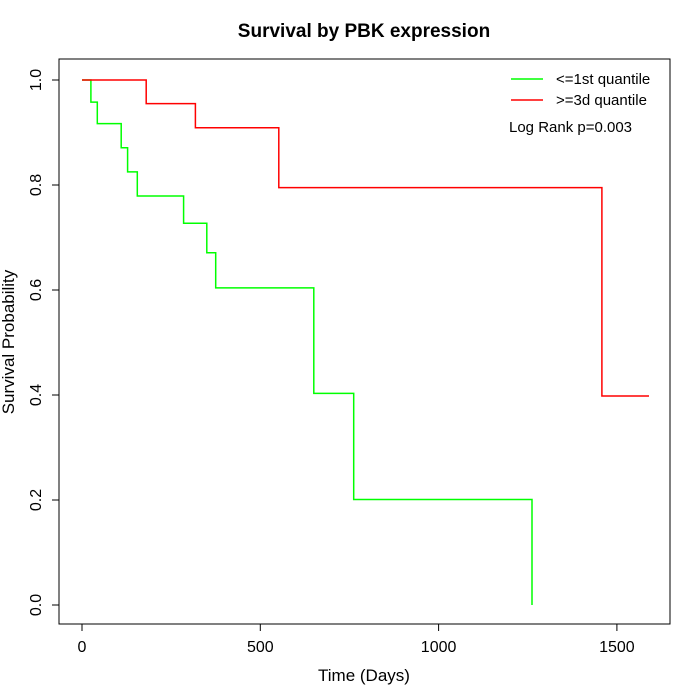 This screenshot has width=700, height=700. I want to click on y-tick-label: 0.2, so click(36, 500).